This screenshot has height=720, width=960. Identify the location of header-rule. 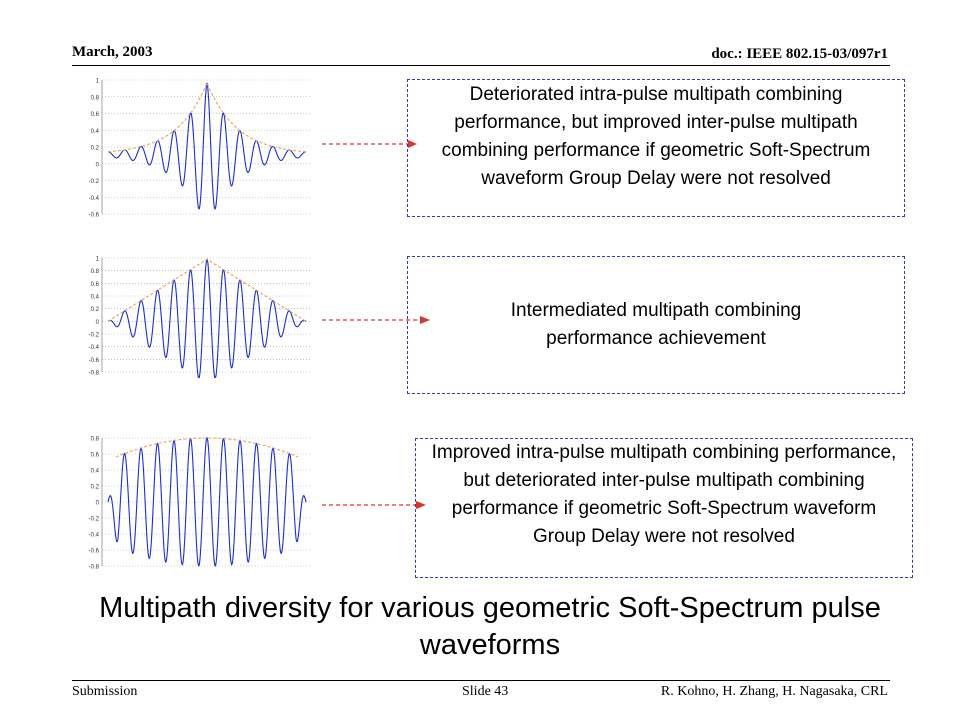
(481, 65).